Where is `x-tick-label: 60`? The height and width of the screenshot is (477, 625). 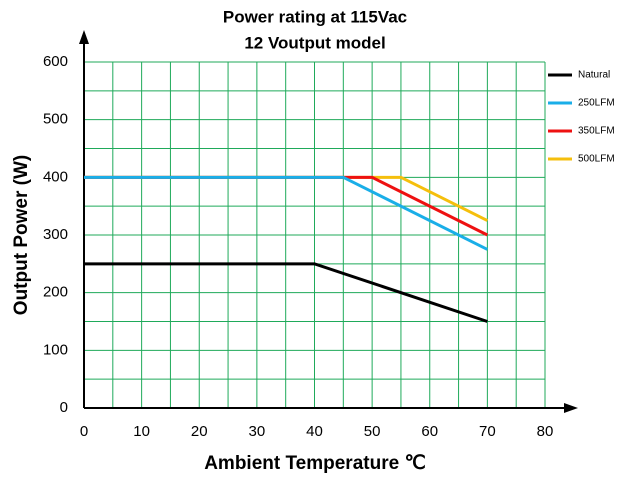
x-tick-label: 60 is located at coordinates (429, 431).